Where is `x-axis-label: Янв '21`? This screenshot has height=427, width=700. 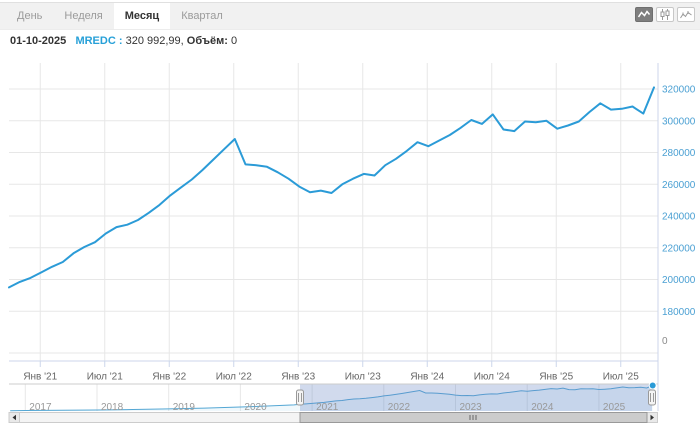
x-axis-label: Янв '21 is located at coordinates (40, 377).